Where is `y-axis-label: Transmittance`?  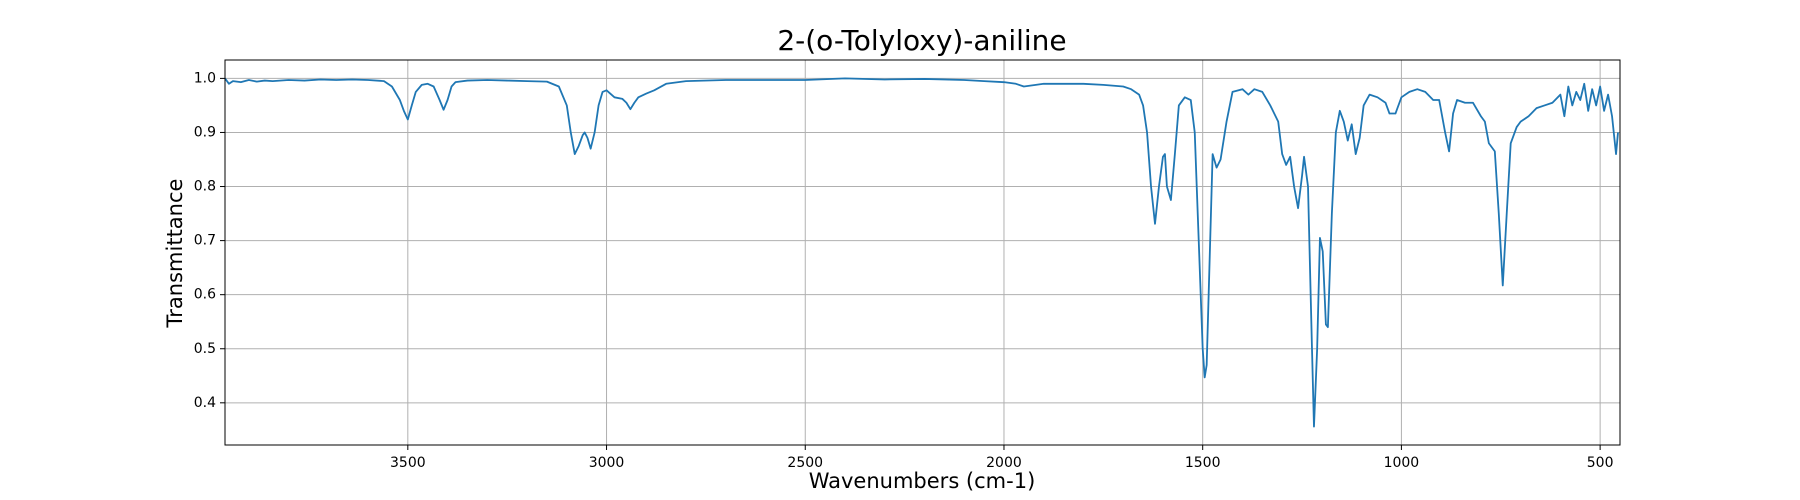 y-axis-label: Transmittance is located at coordinates (175, 254).